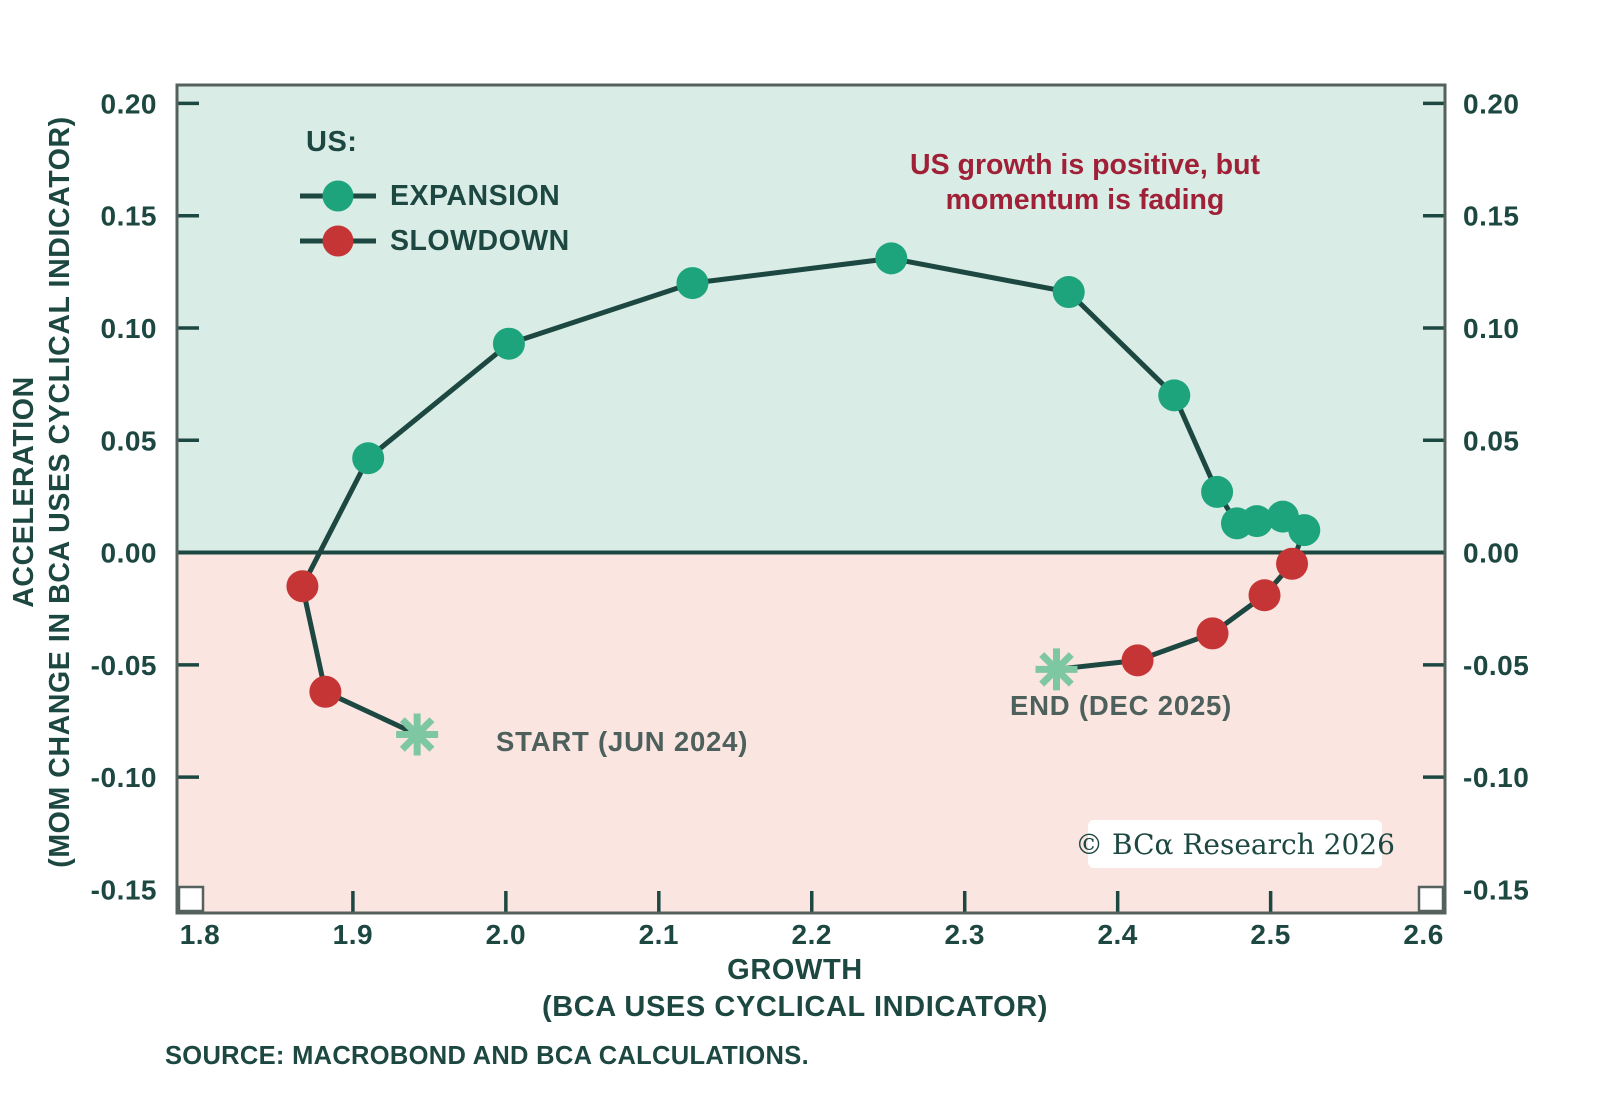  What do you see at coordinates (1235, 844) in the screenshot?
I see `watermark-badge: © BCα Research 2026` at bounding box center [1235, 844].